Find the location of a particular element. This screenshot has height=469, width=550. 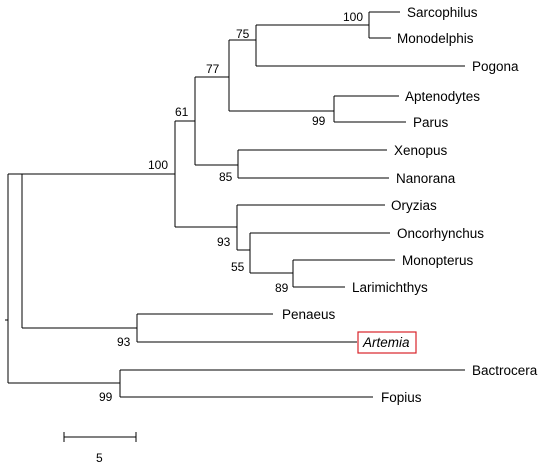

artemia-highlight-box is located at coordinates (387, 342).